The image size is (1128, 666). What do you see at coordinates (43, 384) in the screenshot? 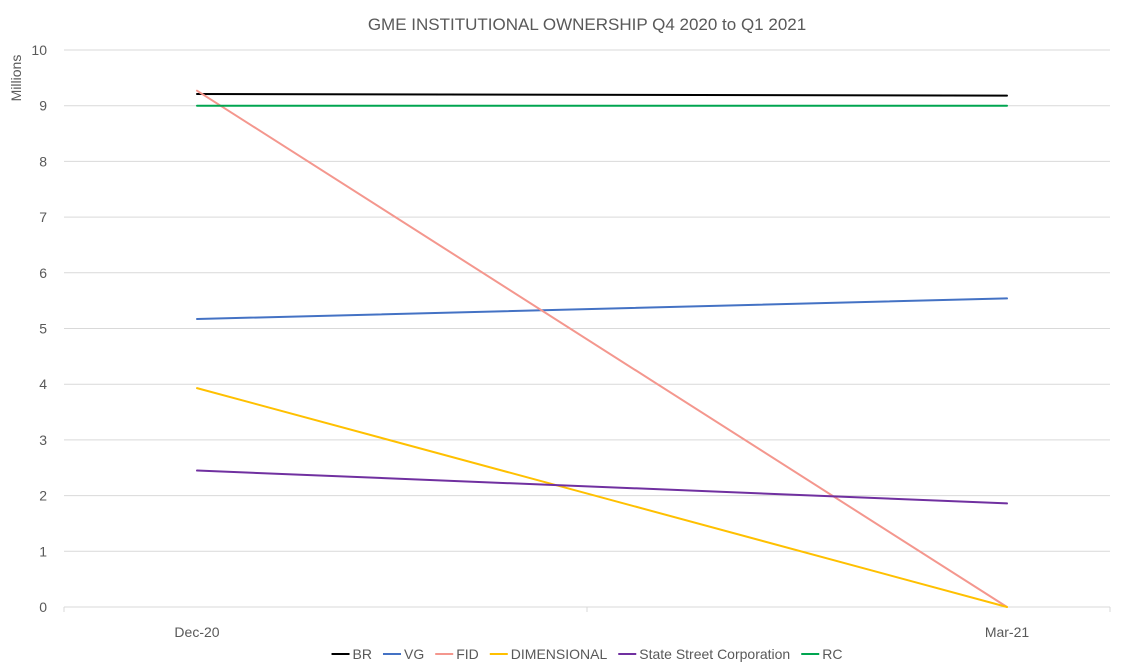
I see `y-tick-label-4: 4` at bounding box center [43, 384].